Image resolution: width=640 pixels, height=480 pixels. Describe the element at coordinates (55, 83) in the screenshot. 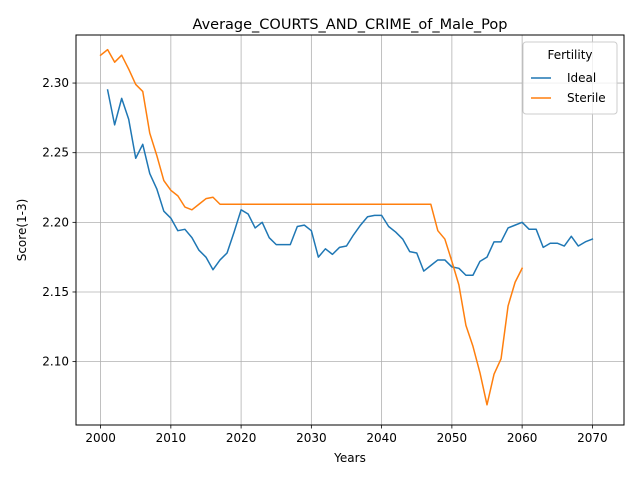

I see `y-tick-label: 2.30` at that location.